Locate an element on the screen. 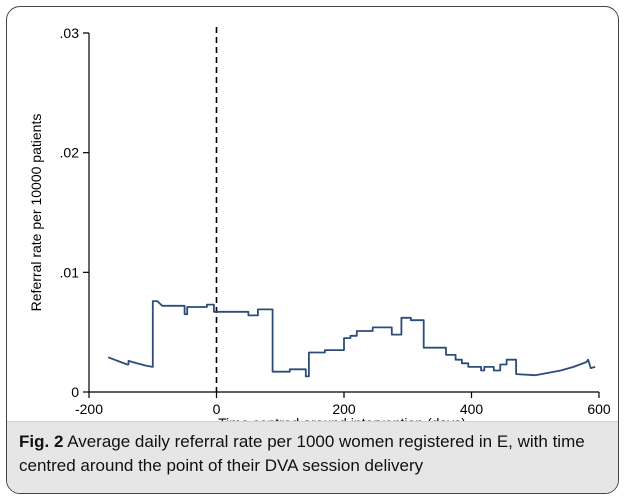 This screenshot has width=627, height=502. y-tick-label: .01 is located at coordinates (70, 272).